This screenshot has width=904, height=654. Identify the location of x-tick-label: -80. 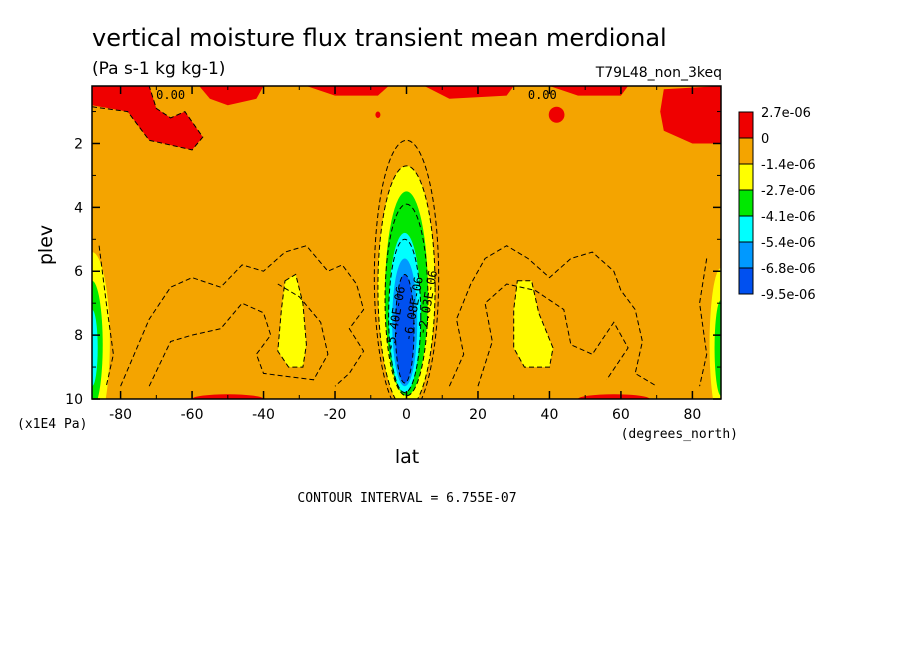
(120, 415).